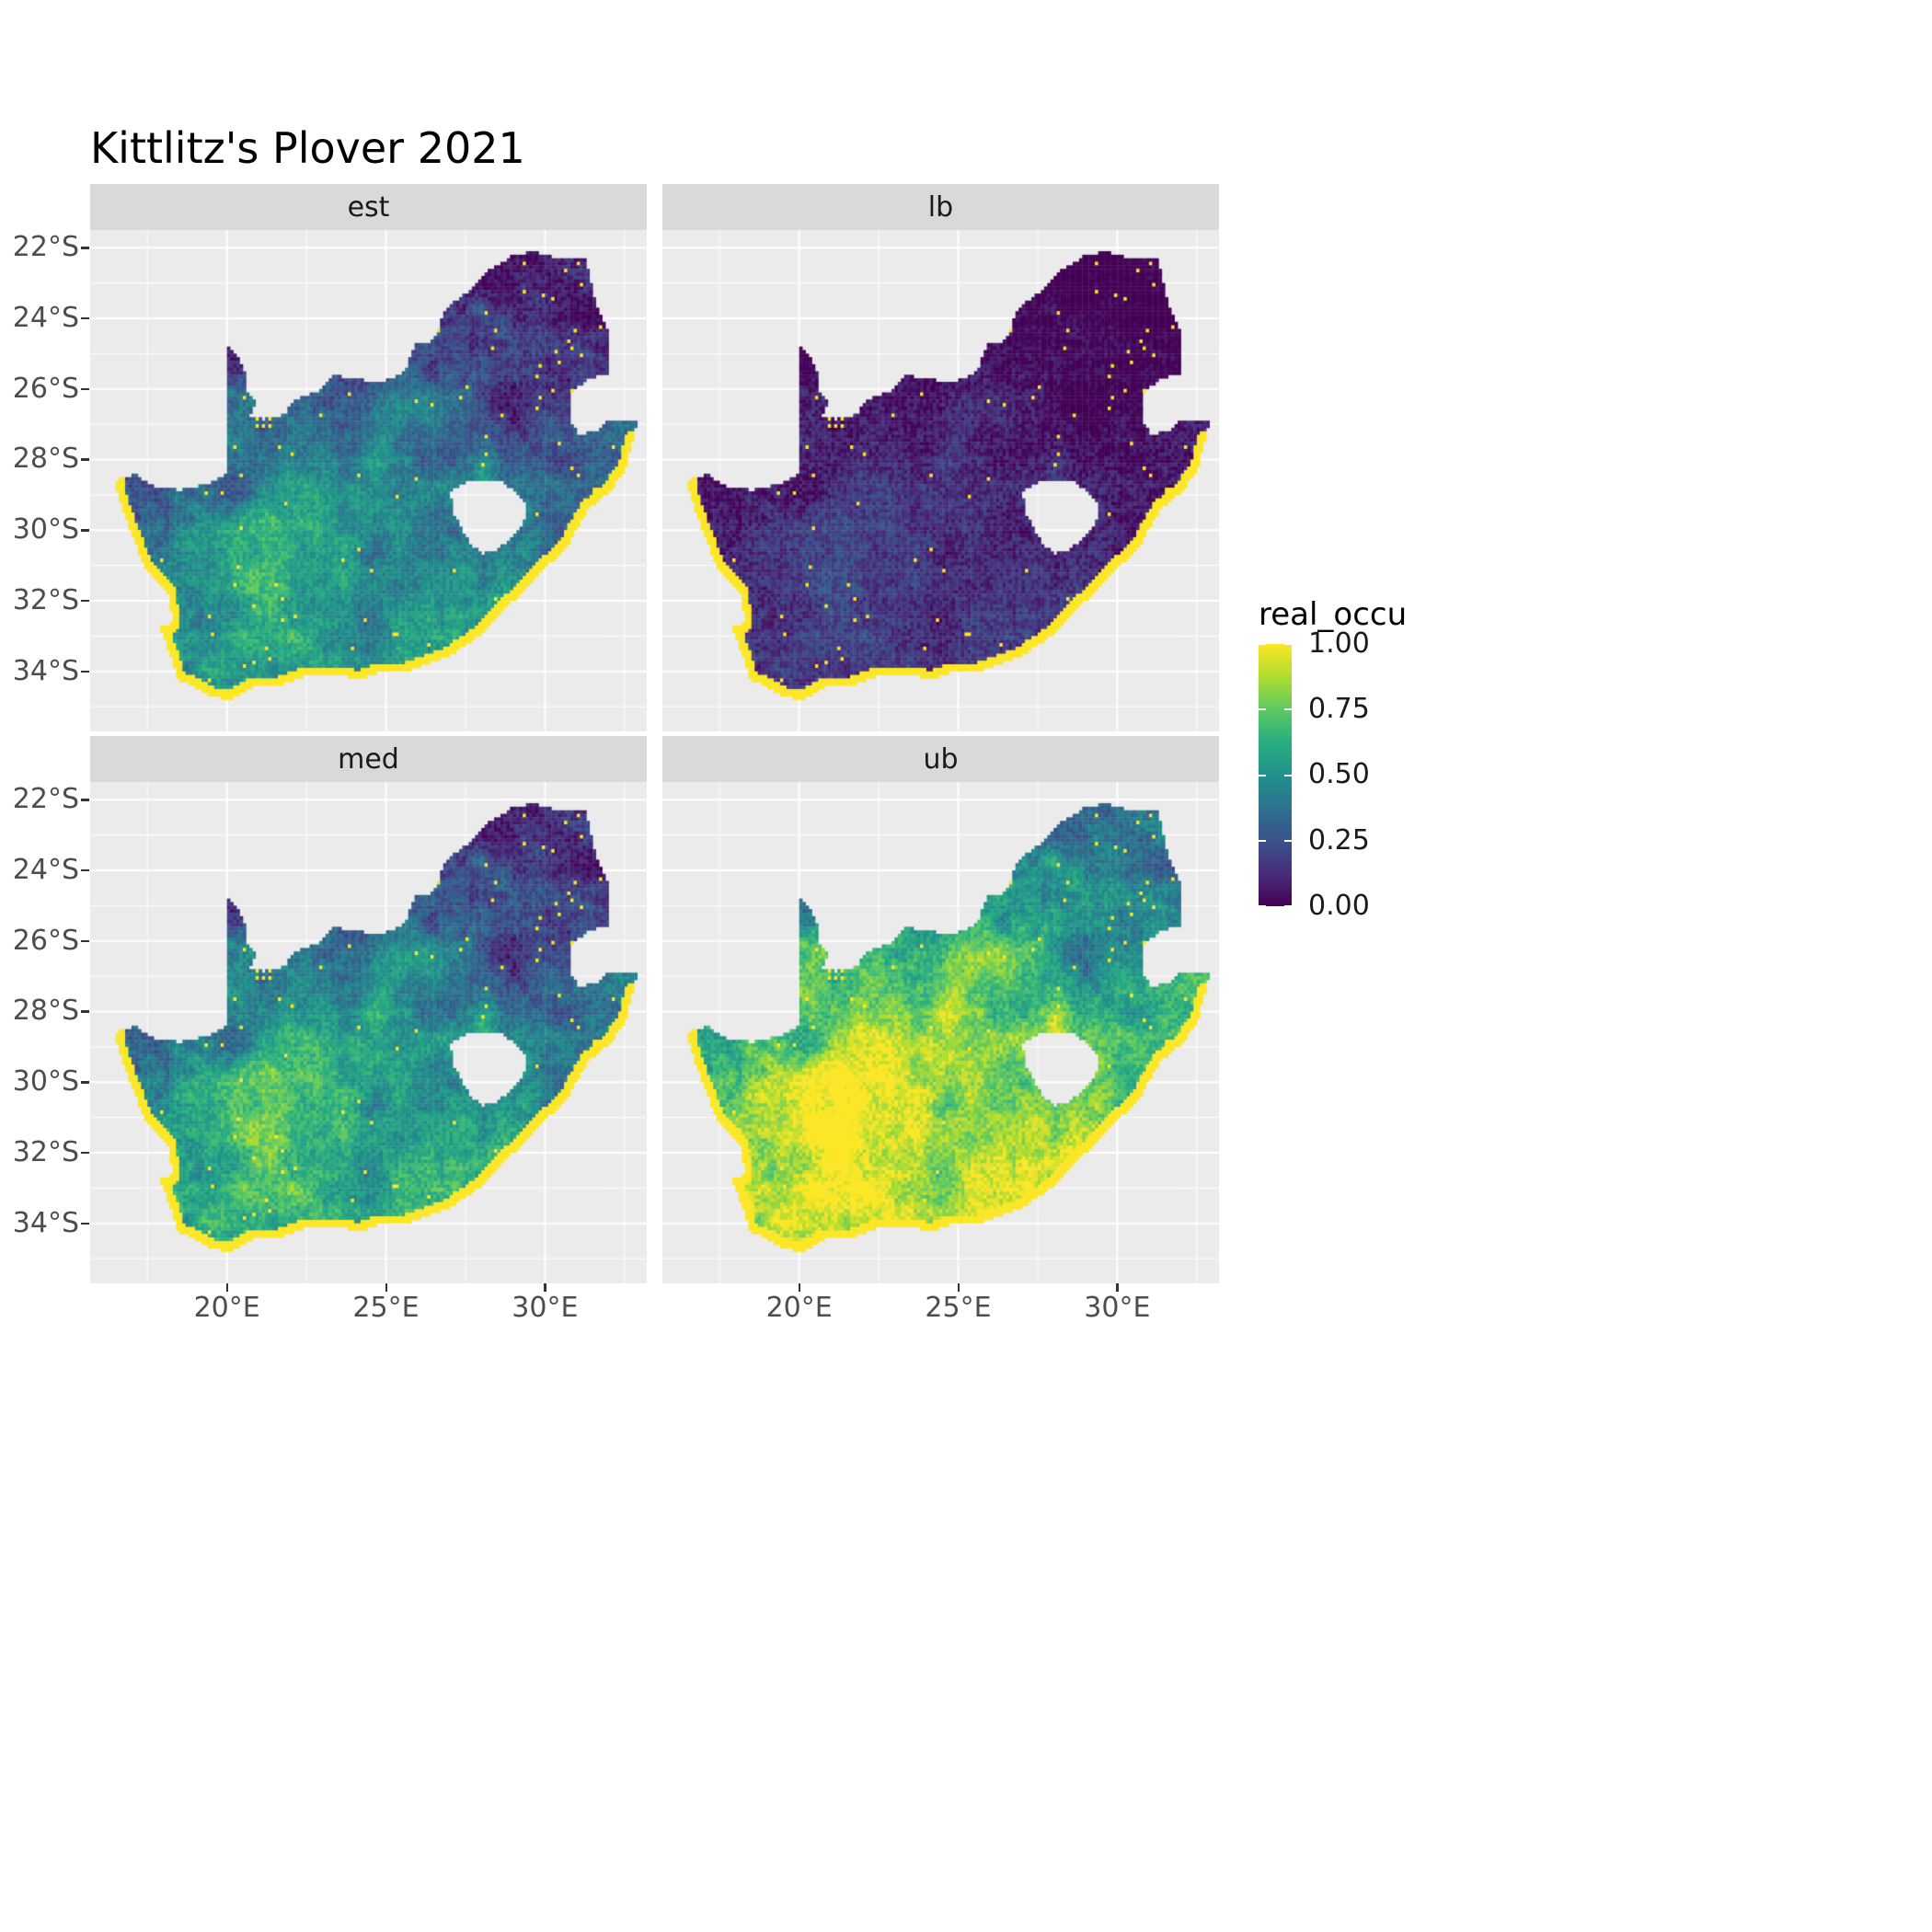 This screenshot has width=1932, height=1932. What do you see at coordinates (1339, 906) in the screenshot?
I see `legend-label-000: 0.00` at bounding box center [1339, 906].